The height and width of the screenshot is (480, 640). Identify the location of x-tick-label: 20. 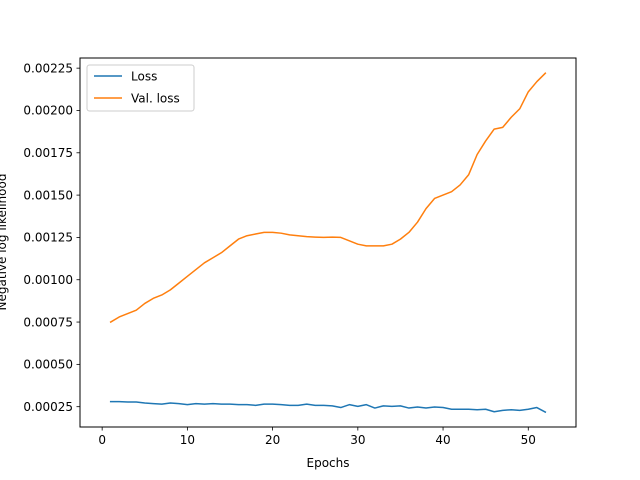
(272, 440).